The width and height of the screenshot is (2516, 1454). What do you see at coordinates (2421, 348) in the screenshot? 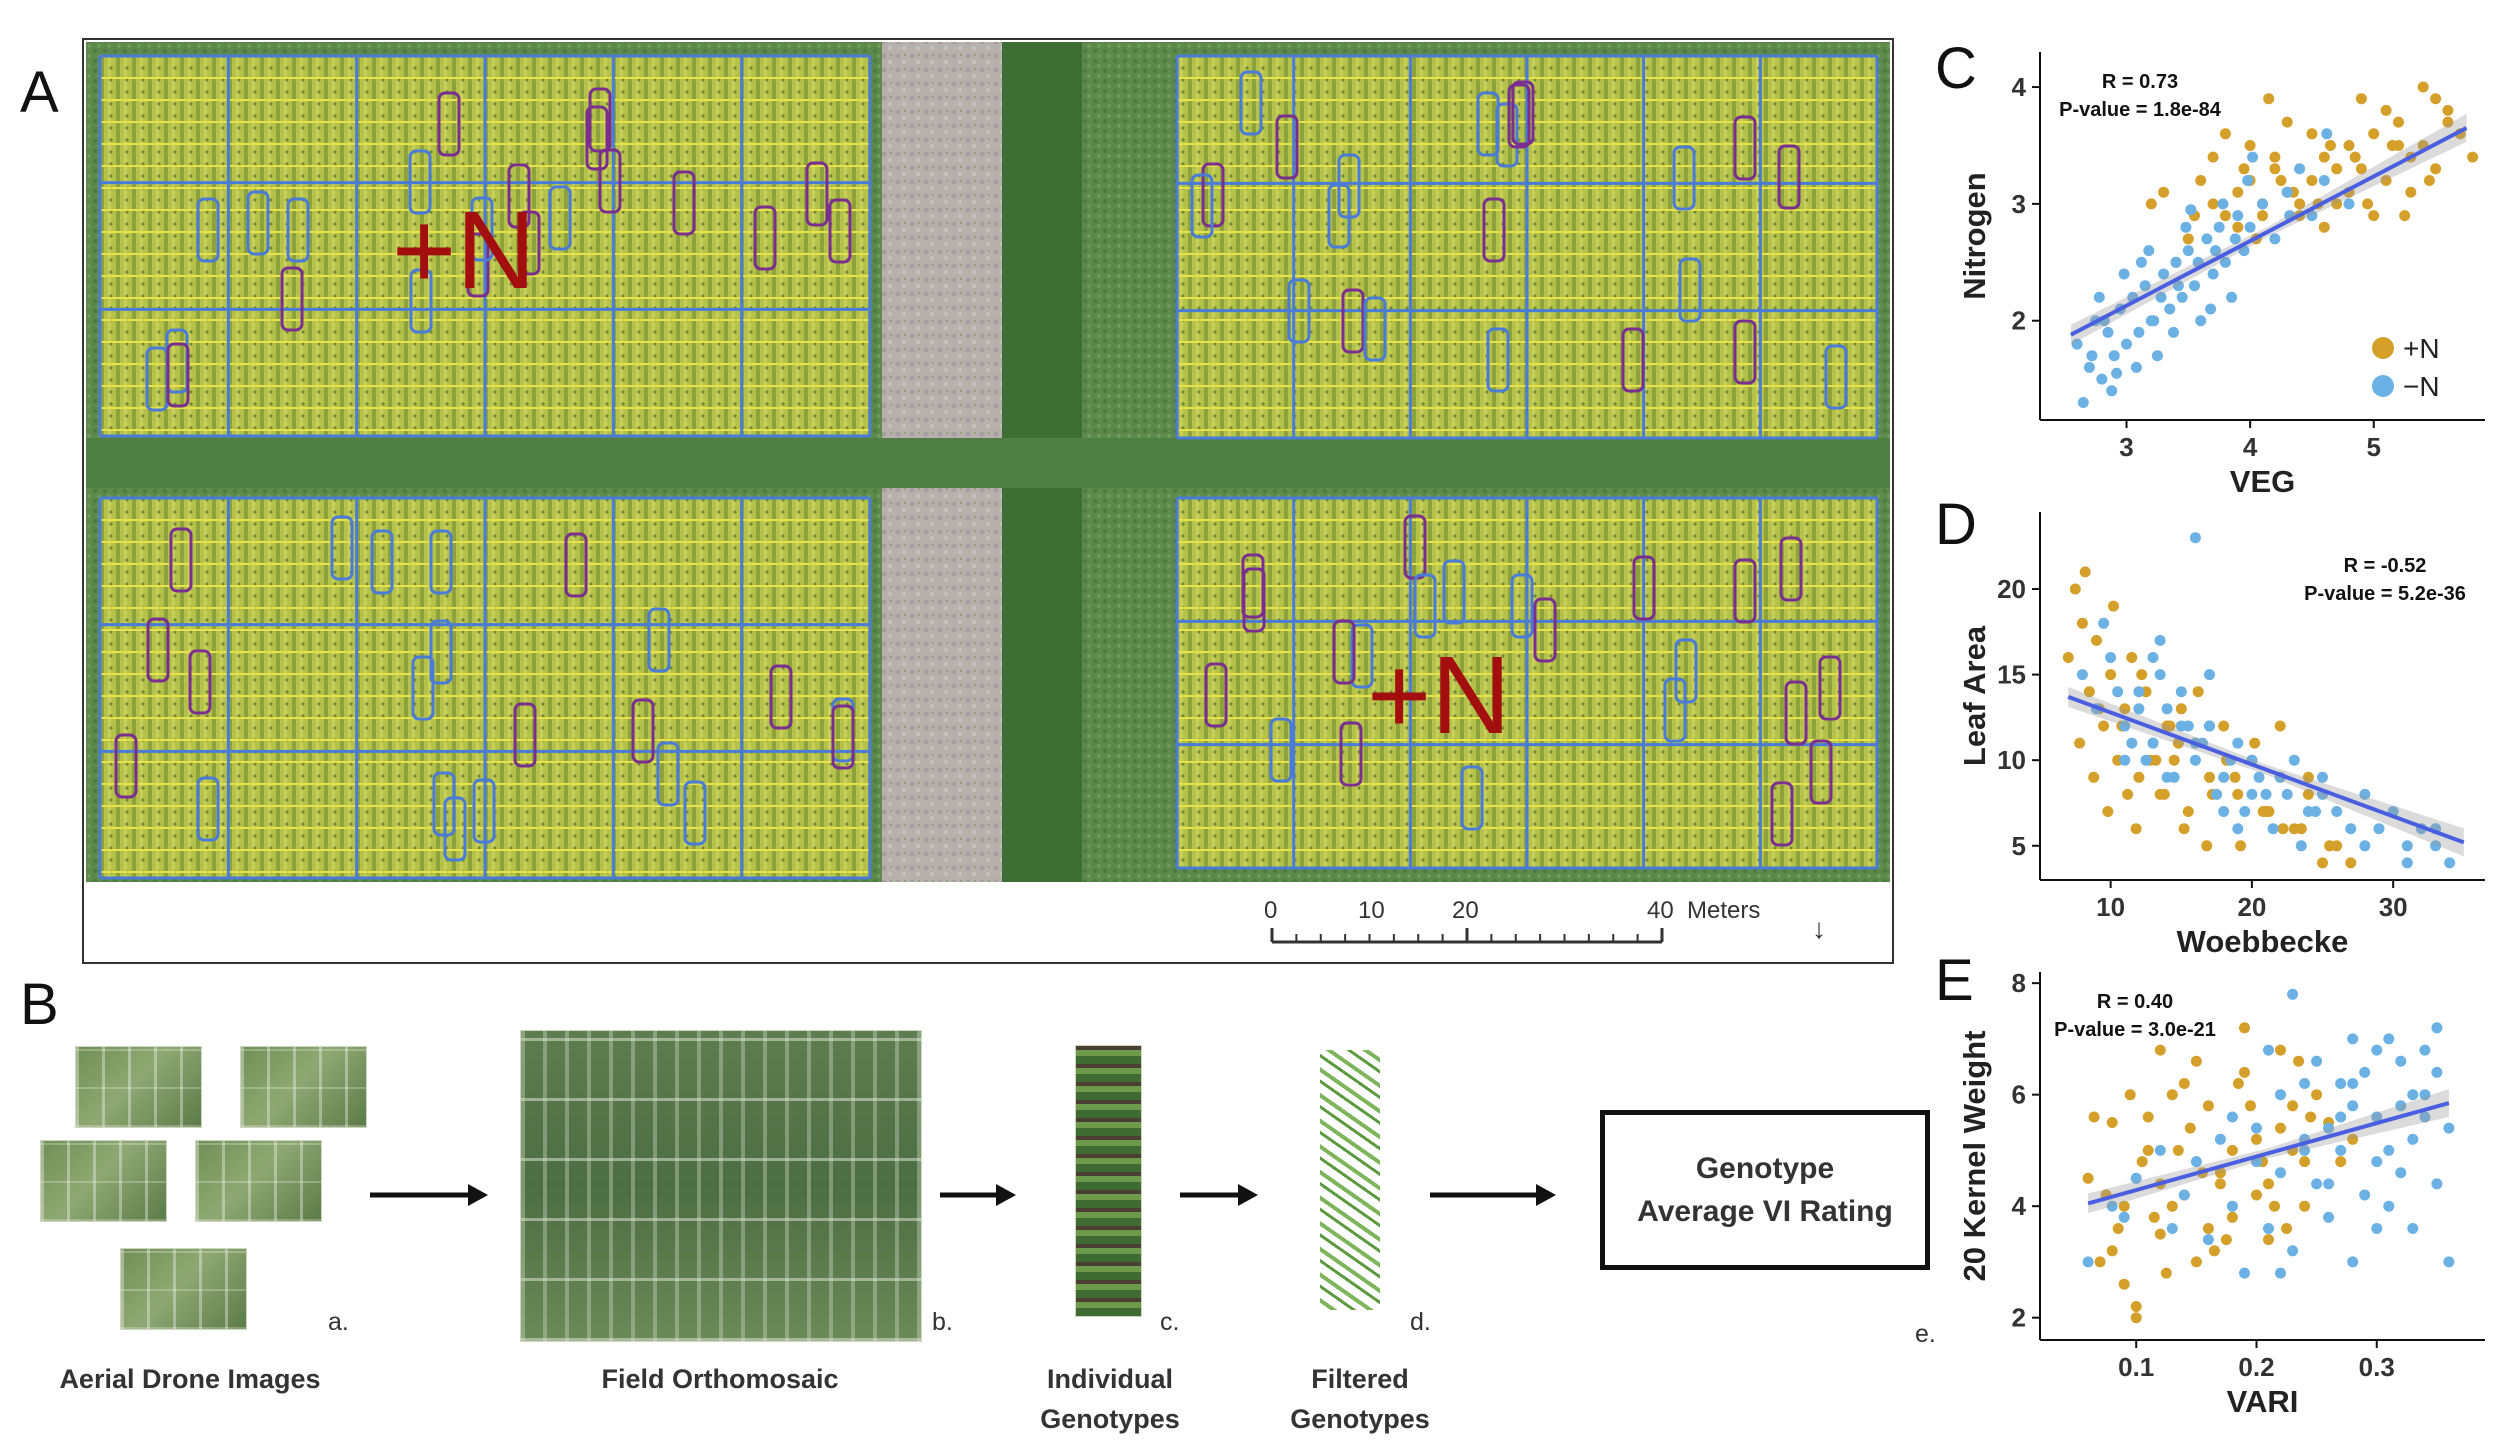
I see `legend-label-plus-n: +N` at bounding box center [2421, 348].